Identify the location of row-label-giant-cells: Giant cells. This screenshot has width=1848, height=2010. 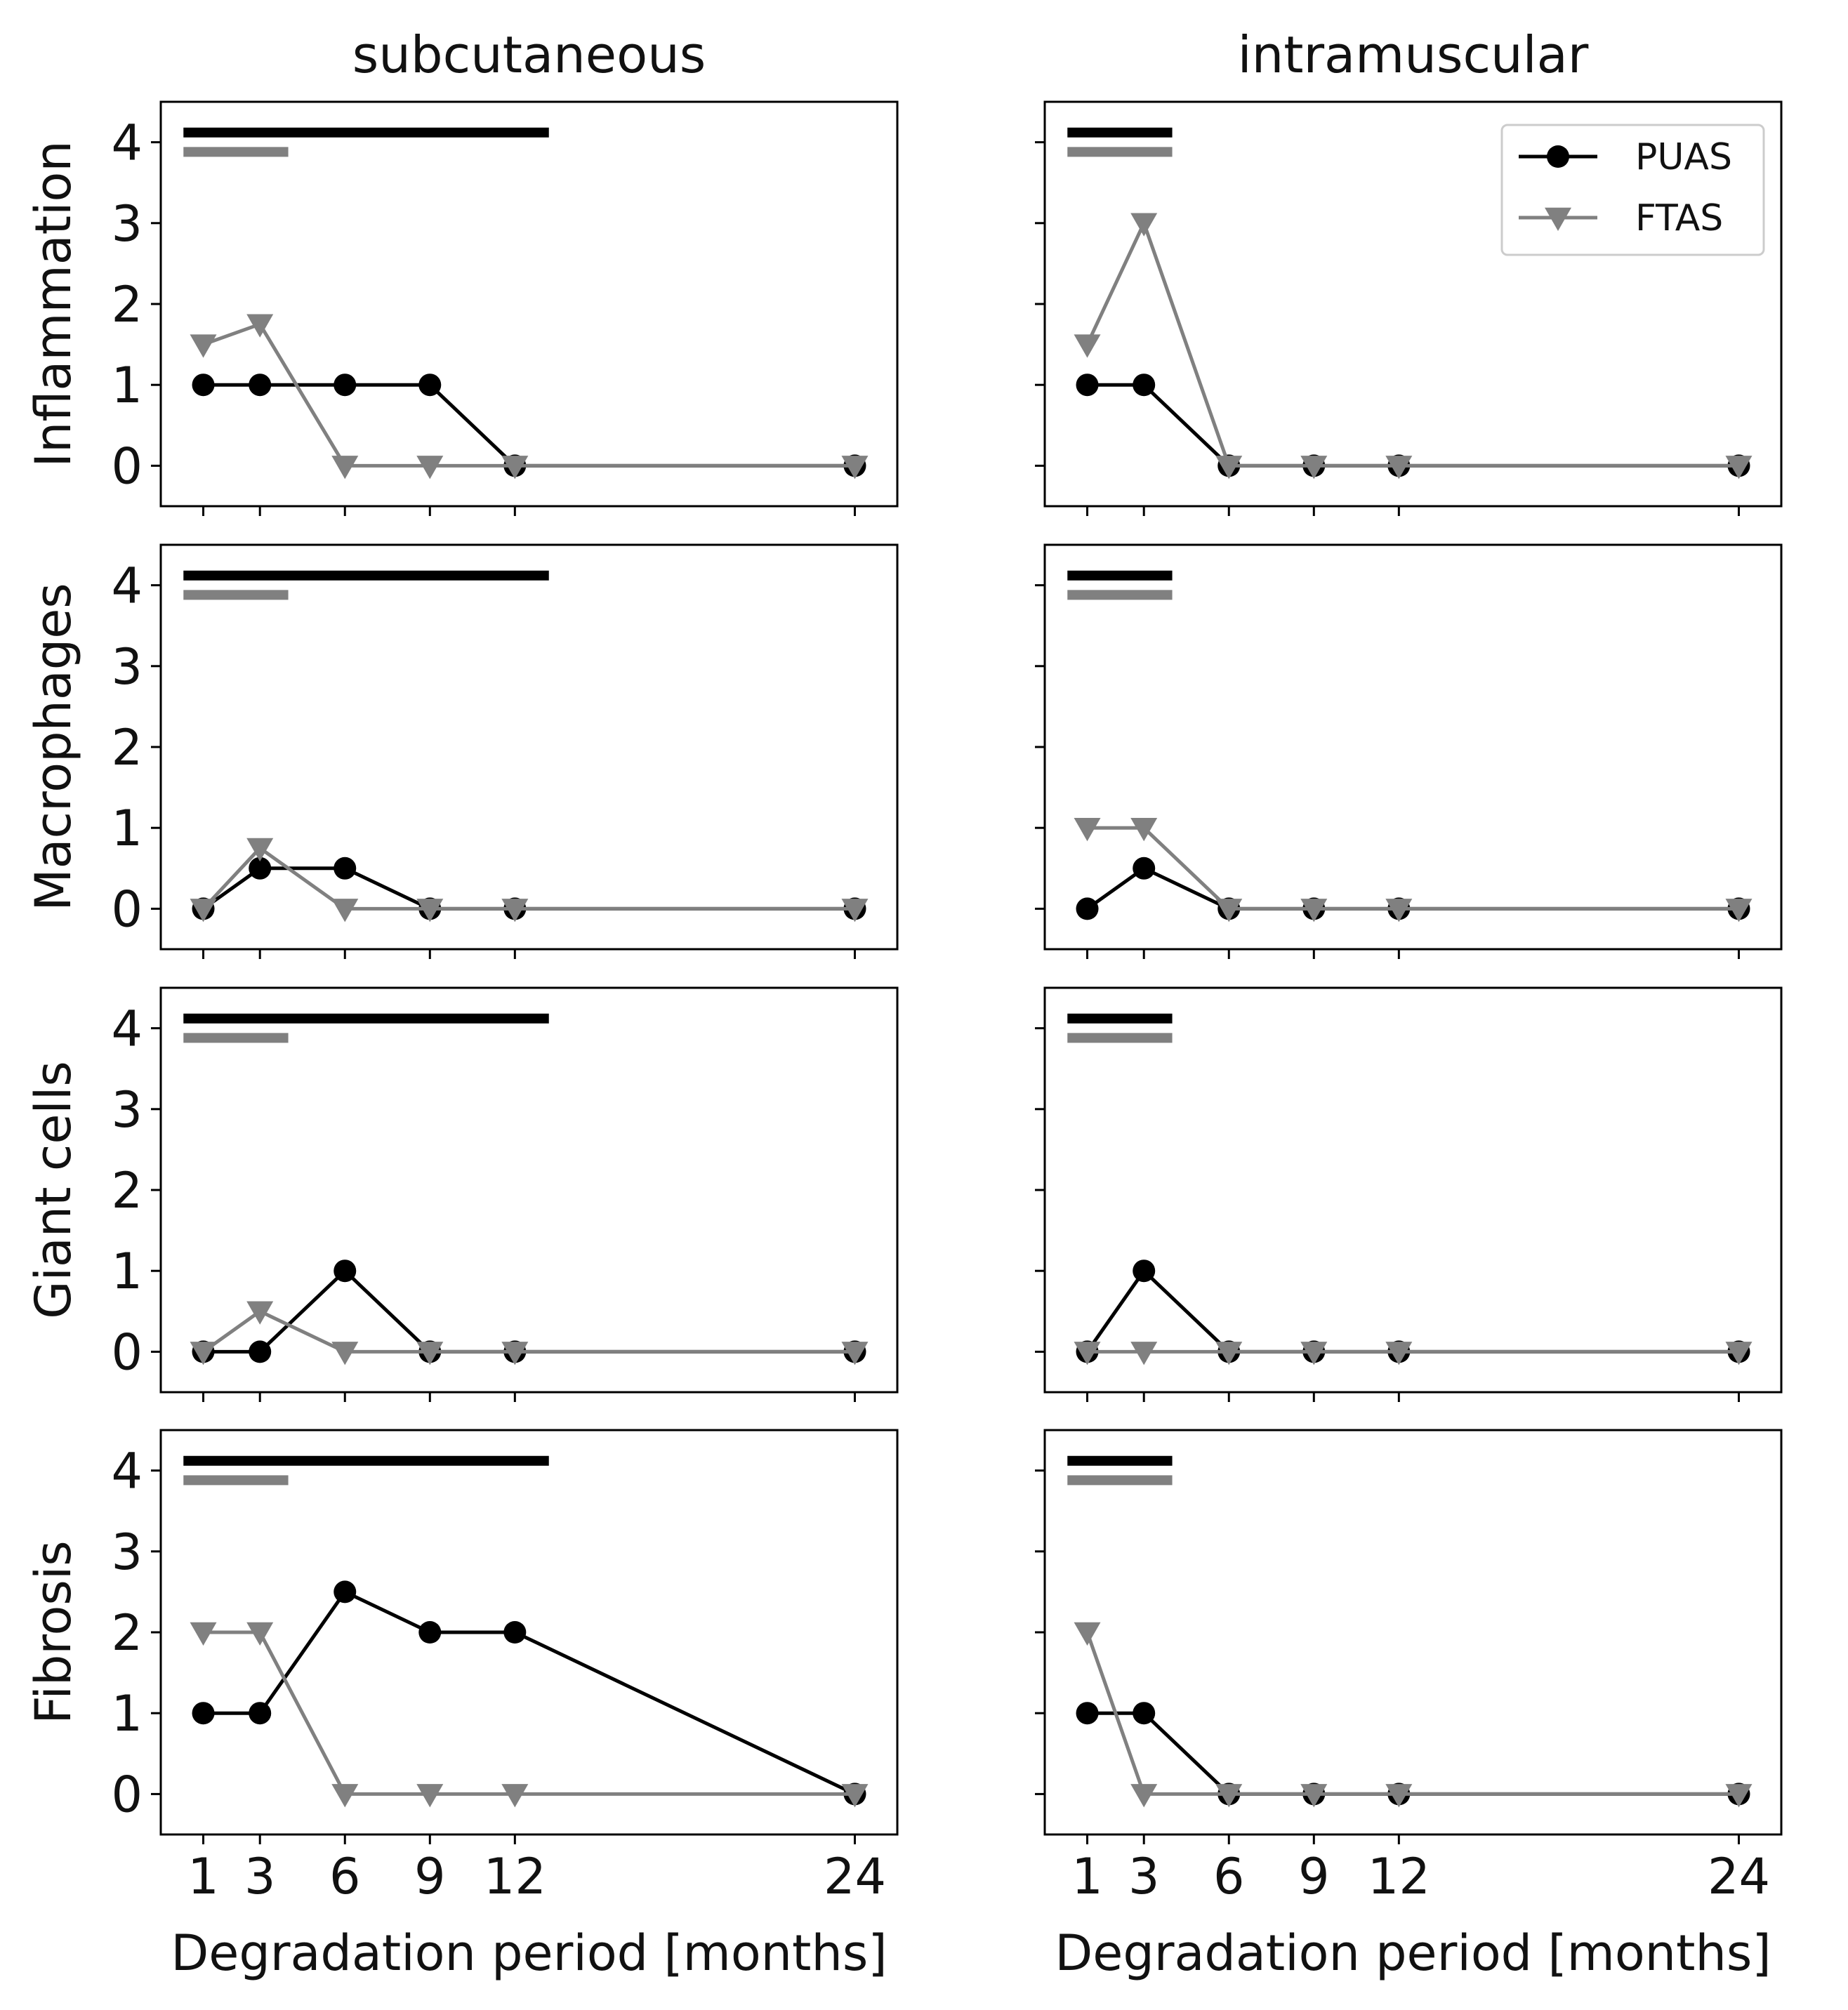
(54, 1190).